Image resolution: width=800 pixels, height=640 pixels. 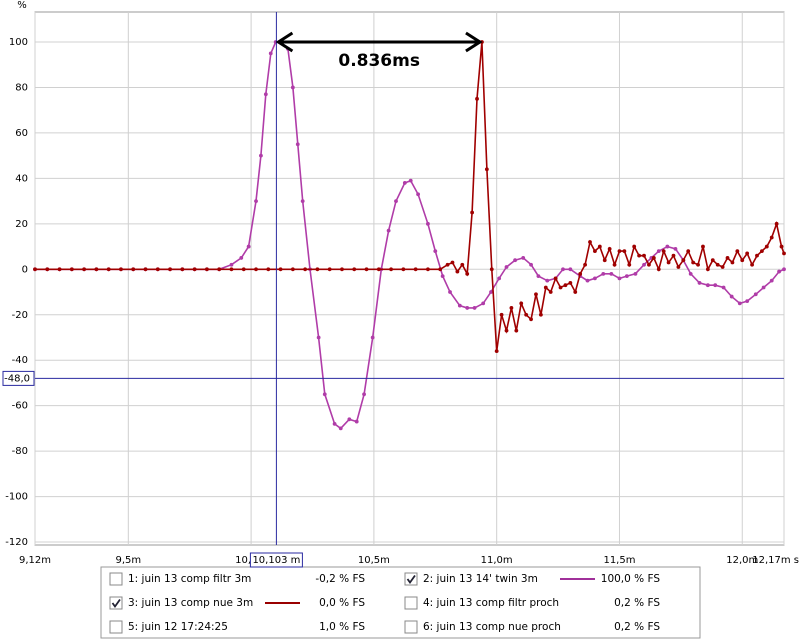 I want to click on x-tick-label: 9,5m, so click(x=128, y=560).